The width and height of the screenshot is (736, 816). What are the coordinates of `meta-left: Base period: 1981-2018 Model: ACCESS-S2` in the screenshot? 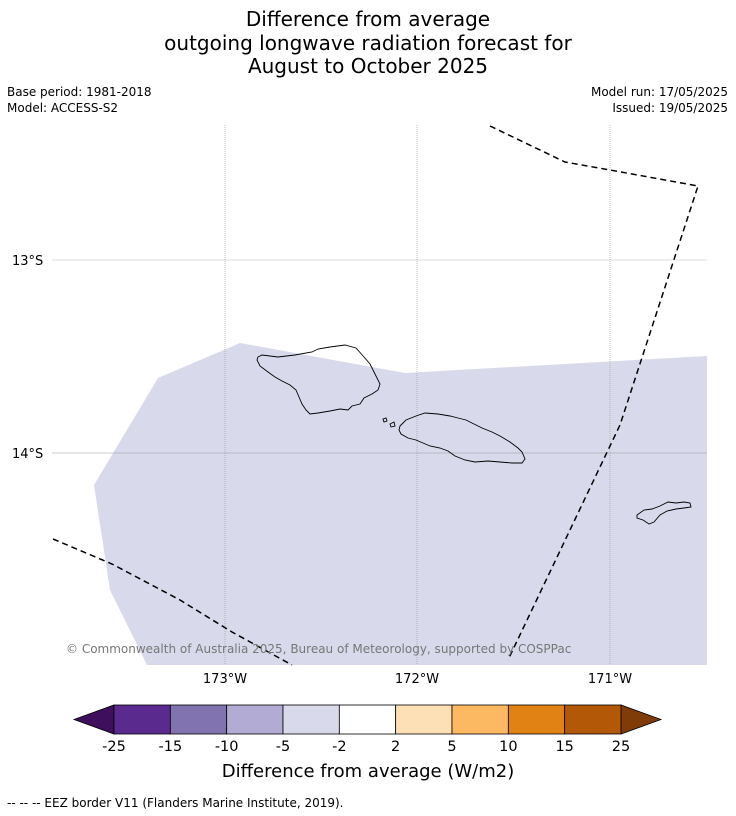 It's located at (79, 100).